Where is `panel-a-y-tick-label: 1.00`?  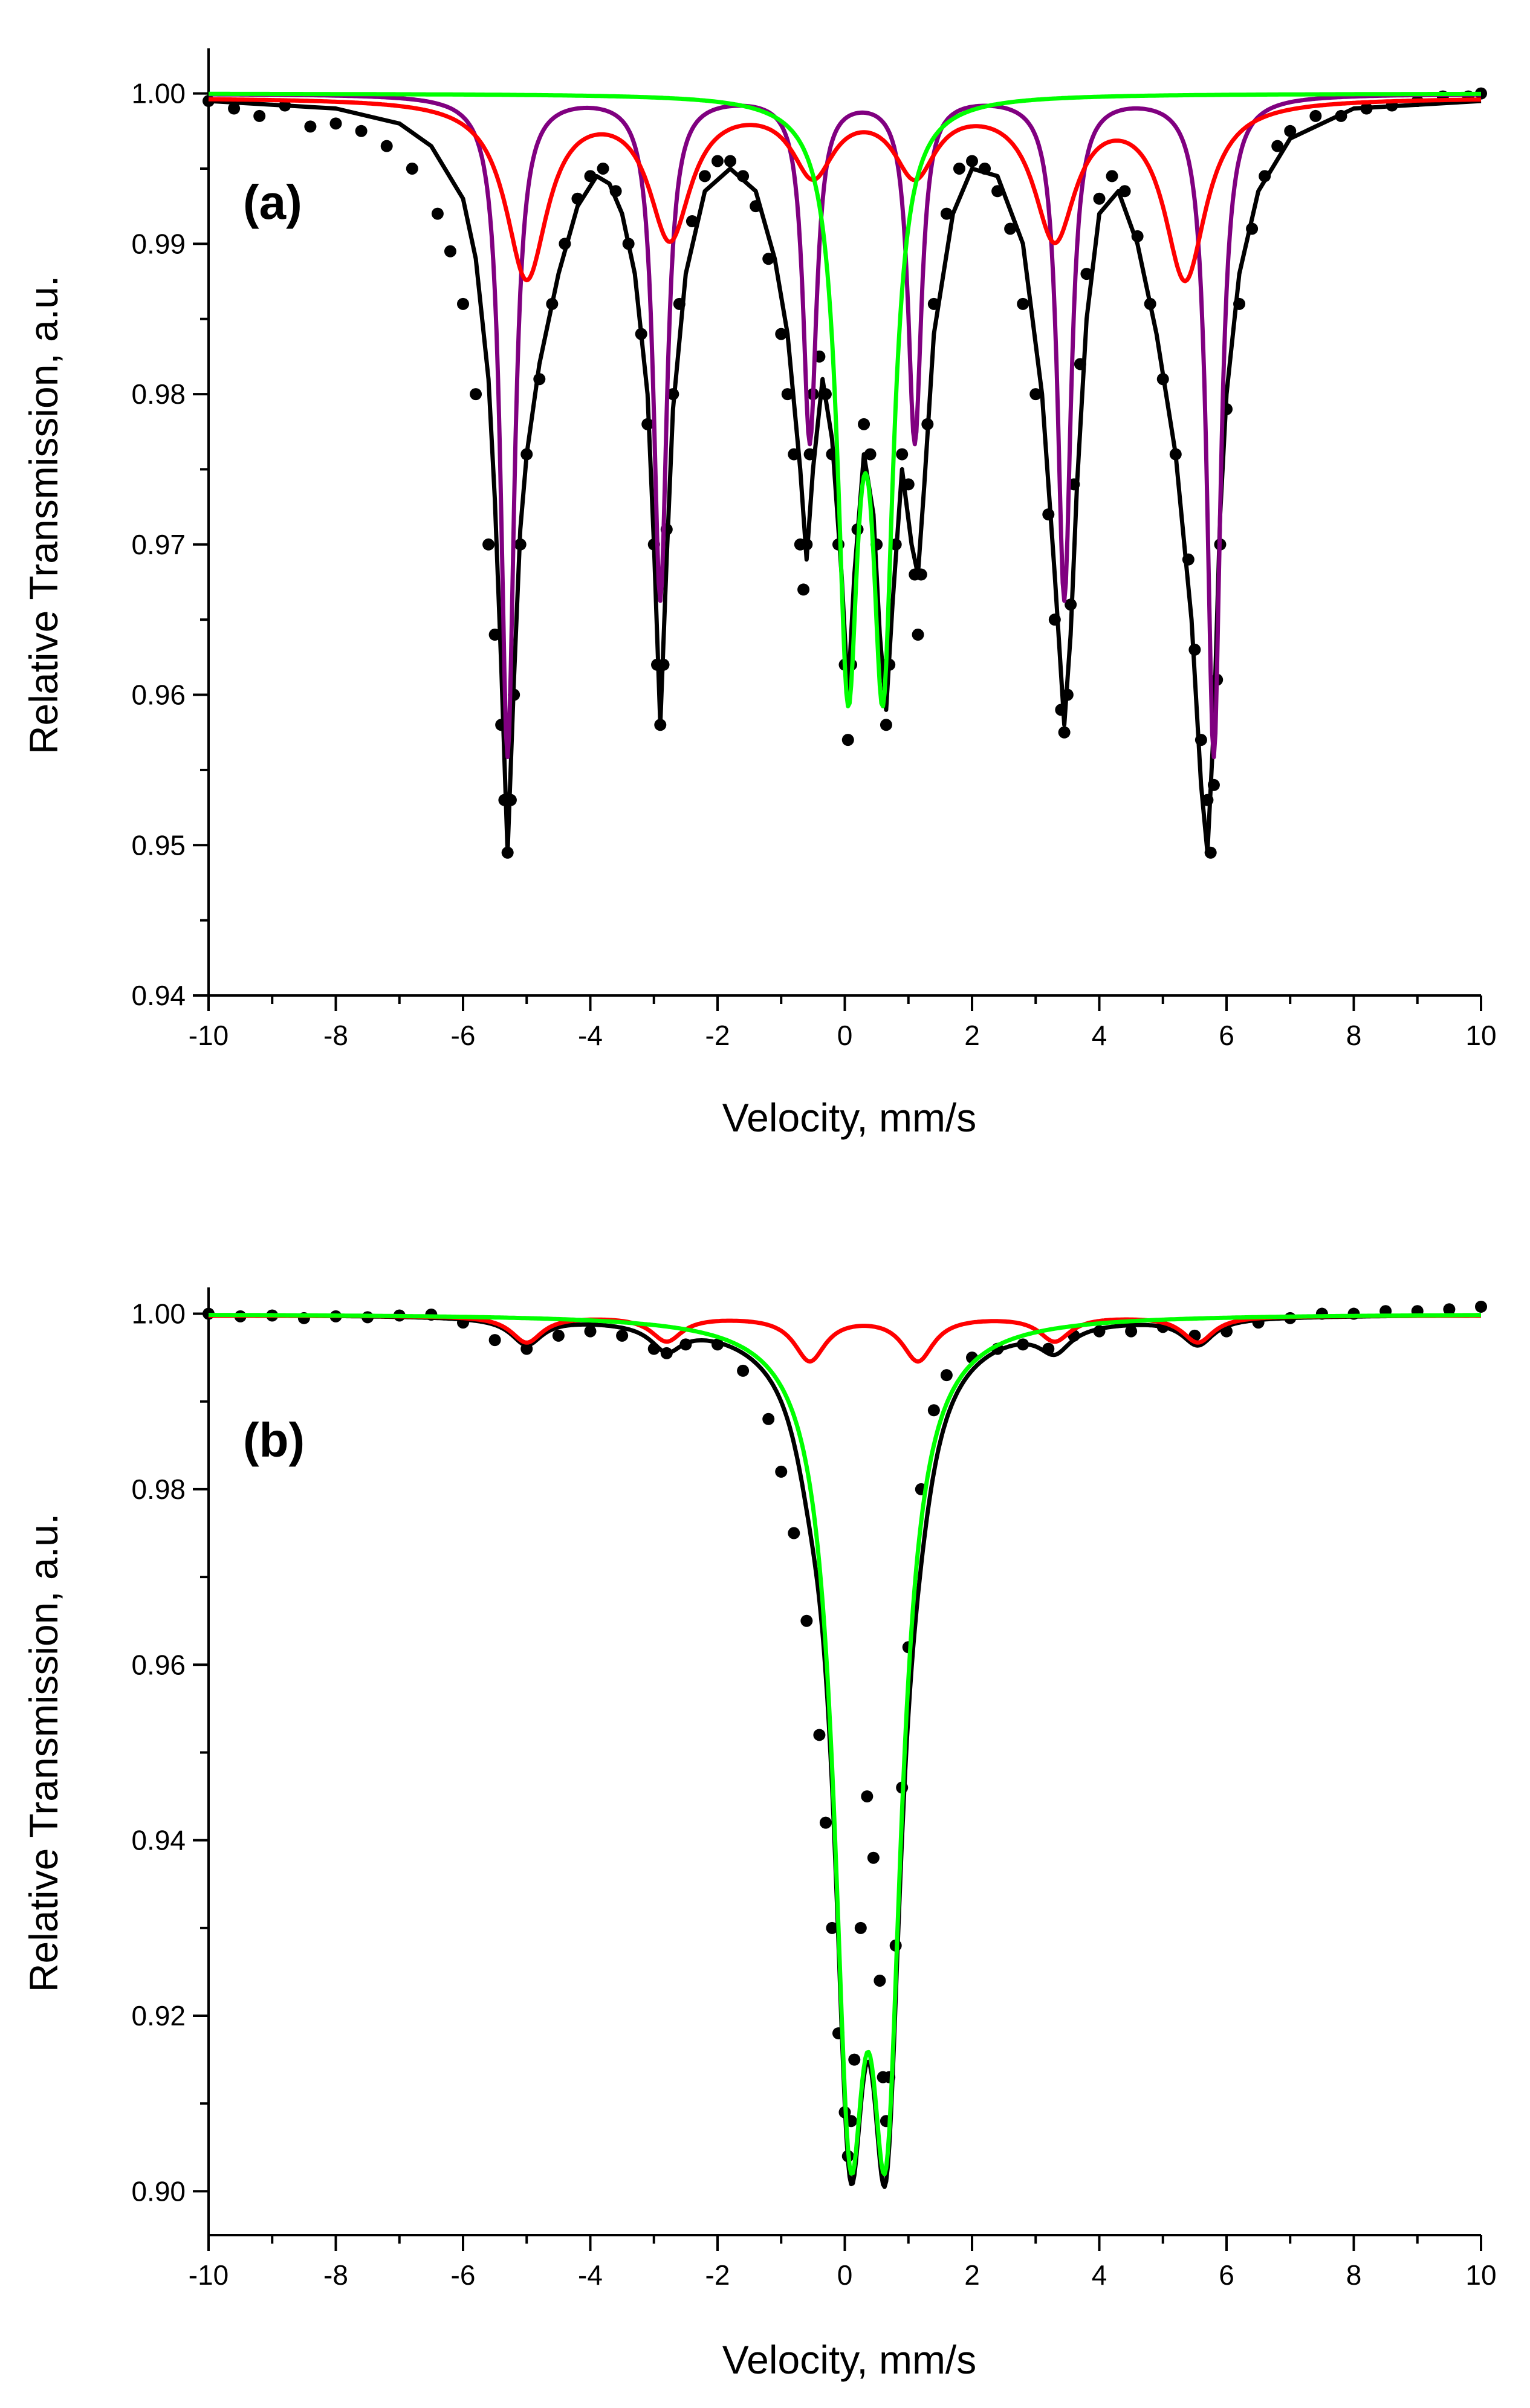 panel-a-y-tick-label: 1.00 is located at coordinates (158, 93).